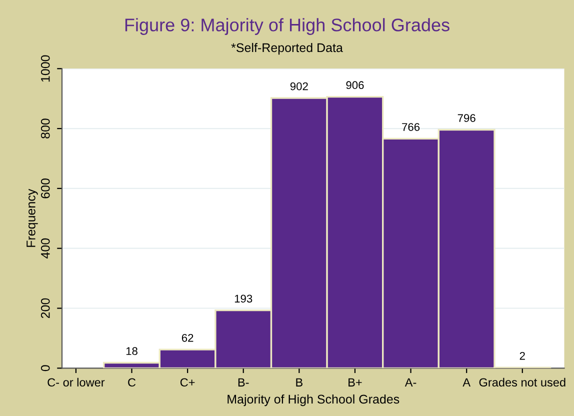 The height and width of the screenshot is (416, 574). I want to click on x-tick-label: A-, so click(410, 382).